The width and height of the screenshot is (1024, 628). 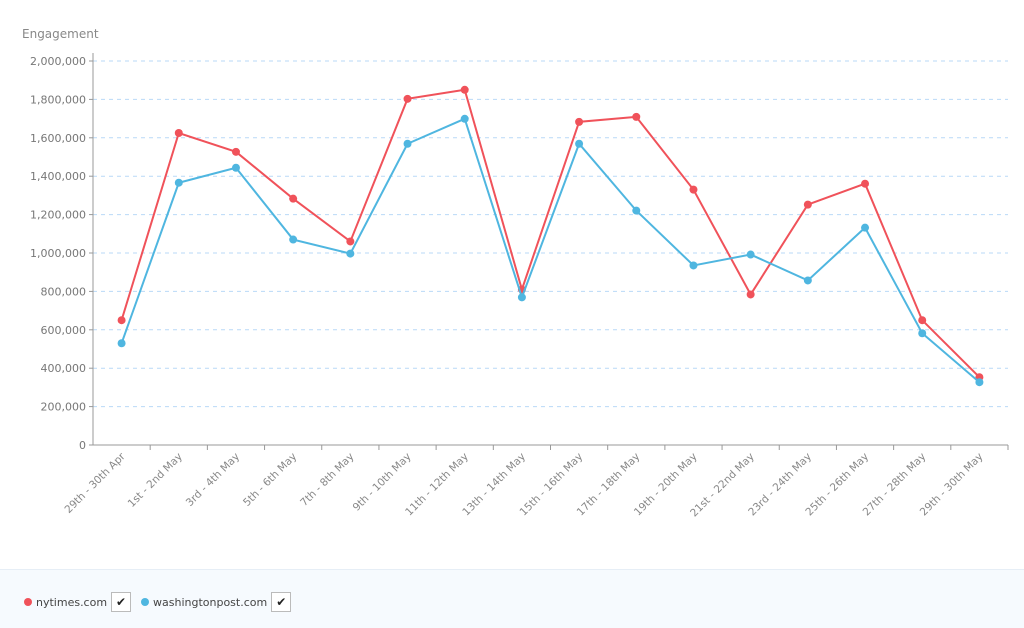 What do you see at coordinates (327, 480) in the screenshot?
I see `x-tick-label: 7th - 8th May` at bounding box center [327, 480].